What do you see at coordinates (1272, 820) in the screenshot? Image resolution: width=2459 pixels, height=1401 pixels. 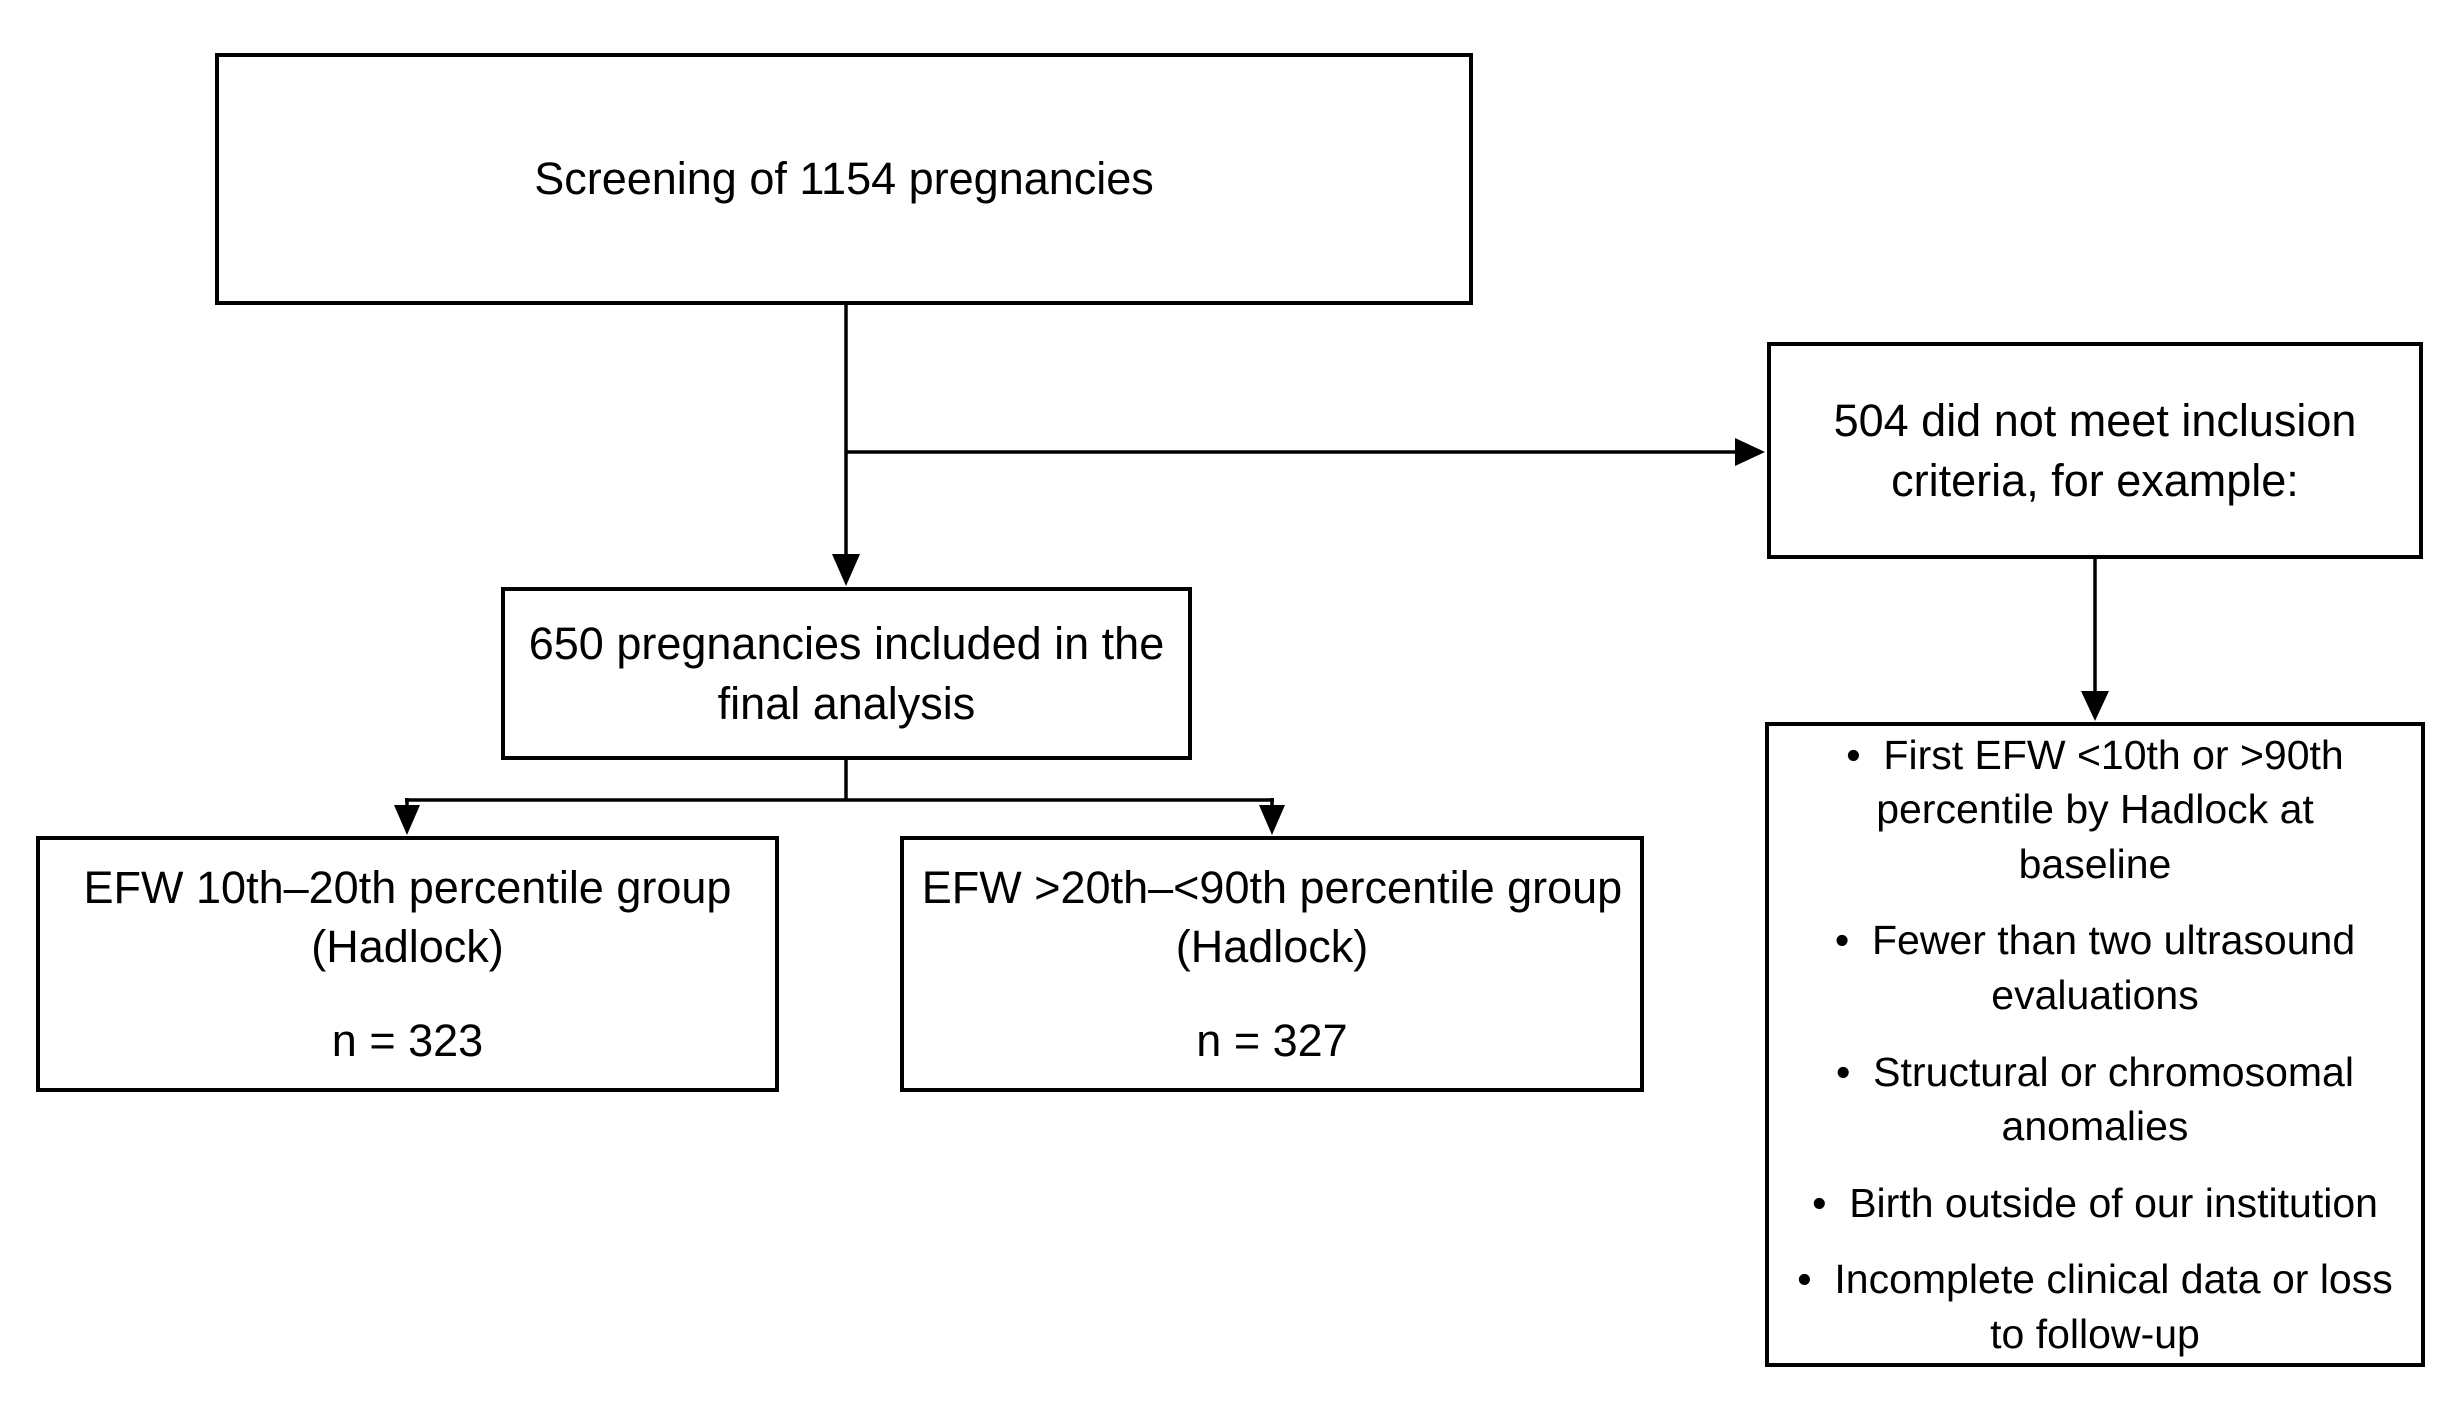 I see `arrowhead-down-group-ref-icon` at bounding box center [1272, 820].